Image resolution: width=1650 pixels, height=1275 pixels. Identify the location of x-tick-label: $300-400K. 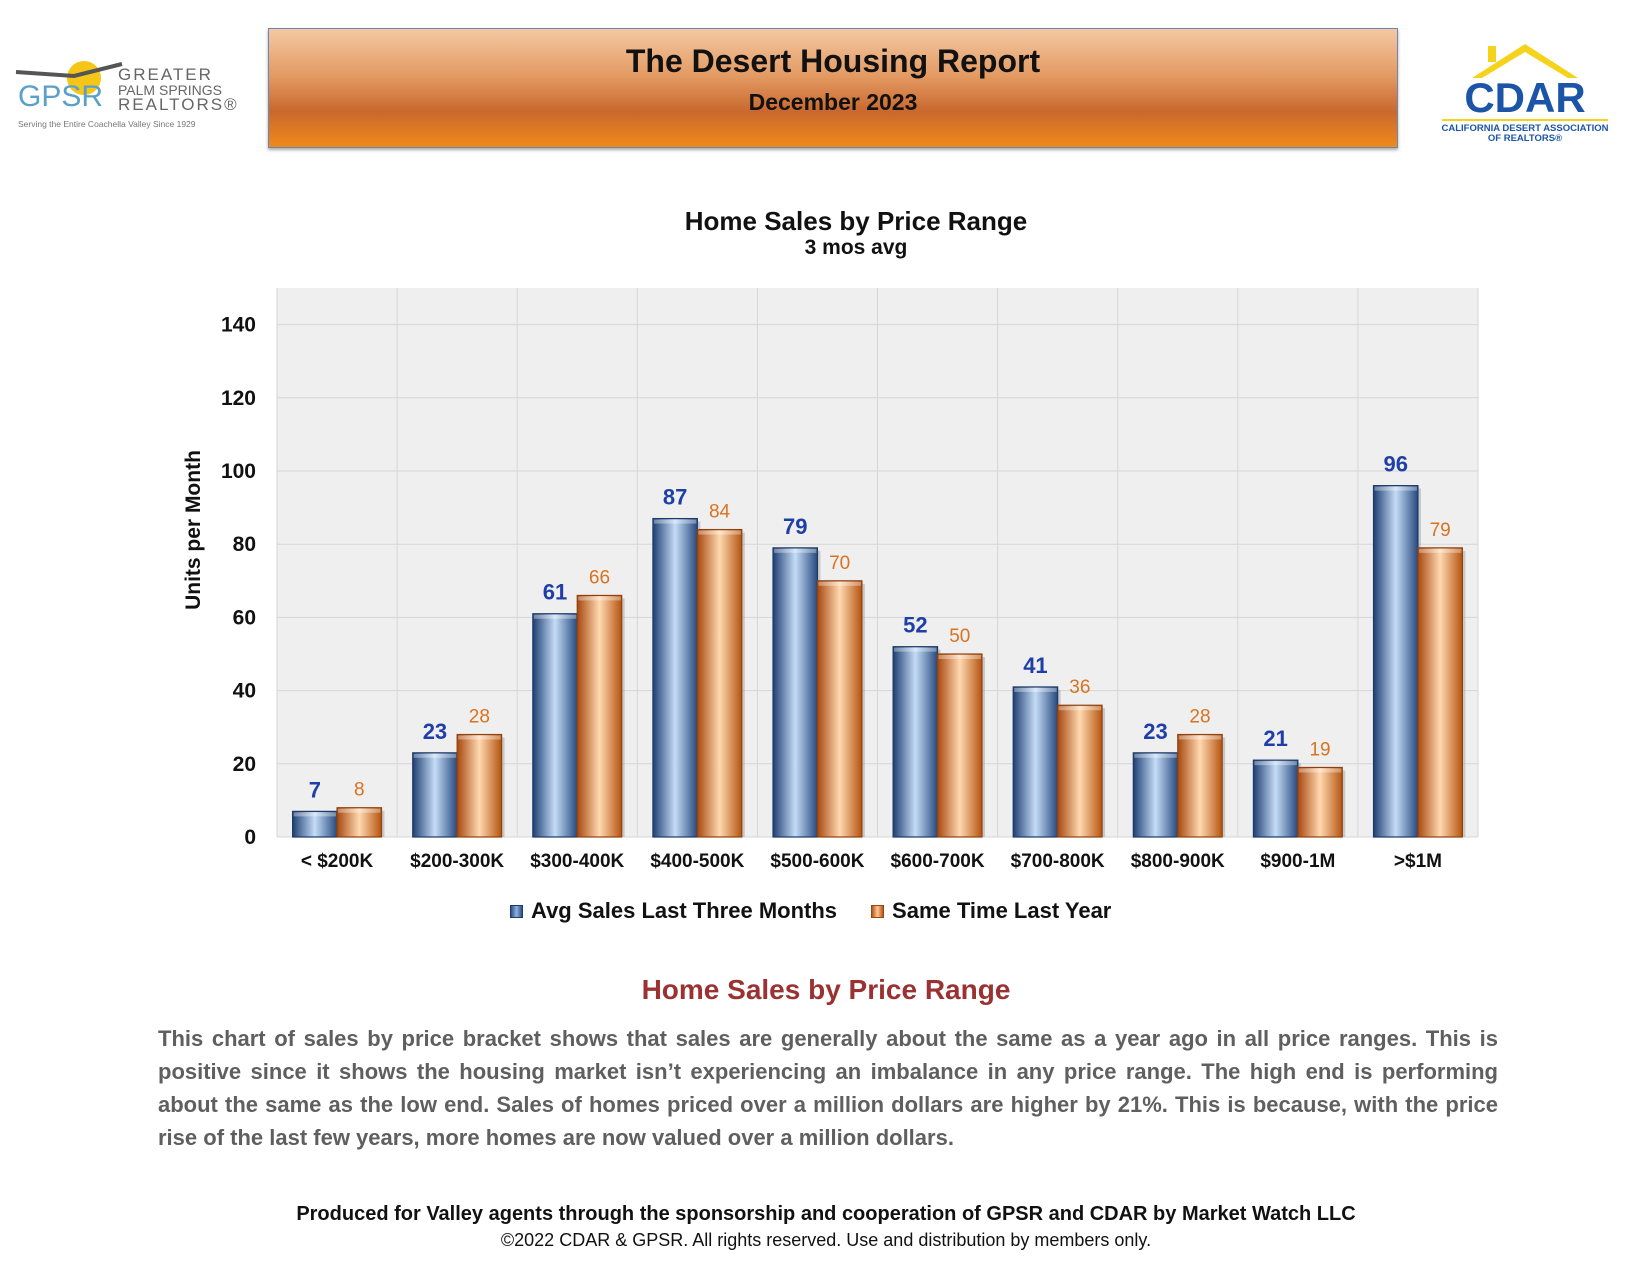
(577, 860).